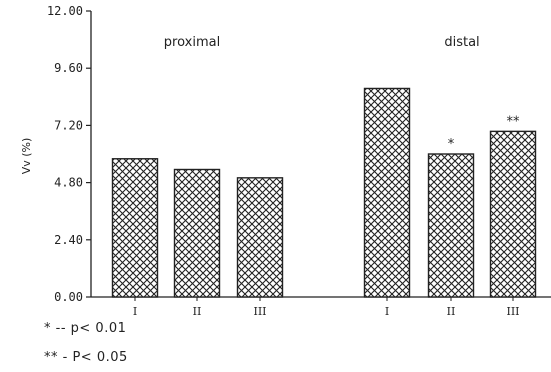 The image size is (551, 372). What do you see at coordinates (68, 125) in the screenshot?
I see `y-tick-label: 7.20` at bounding box center [68, 125].